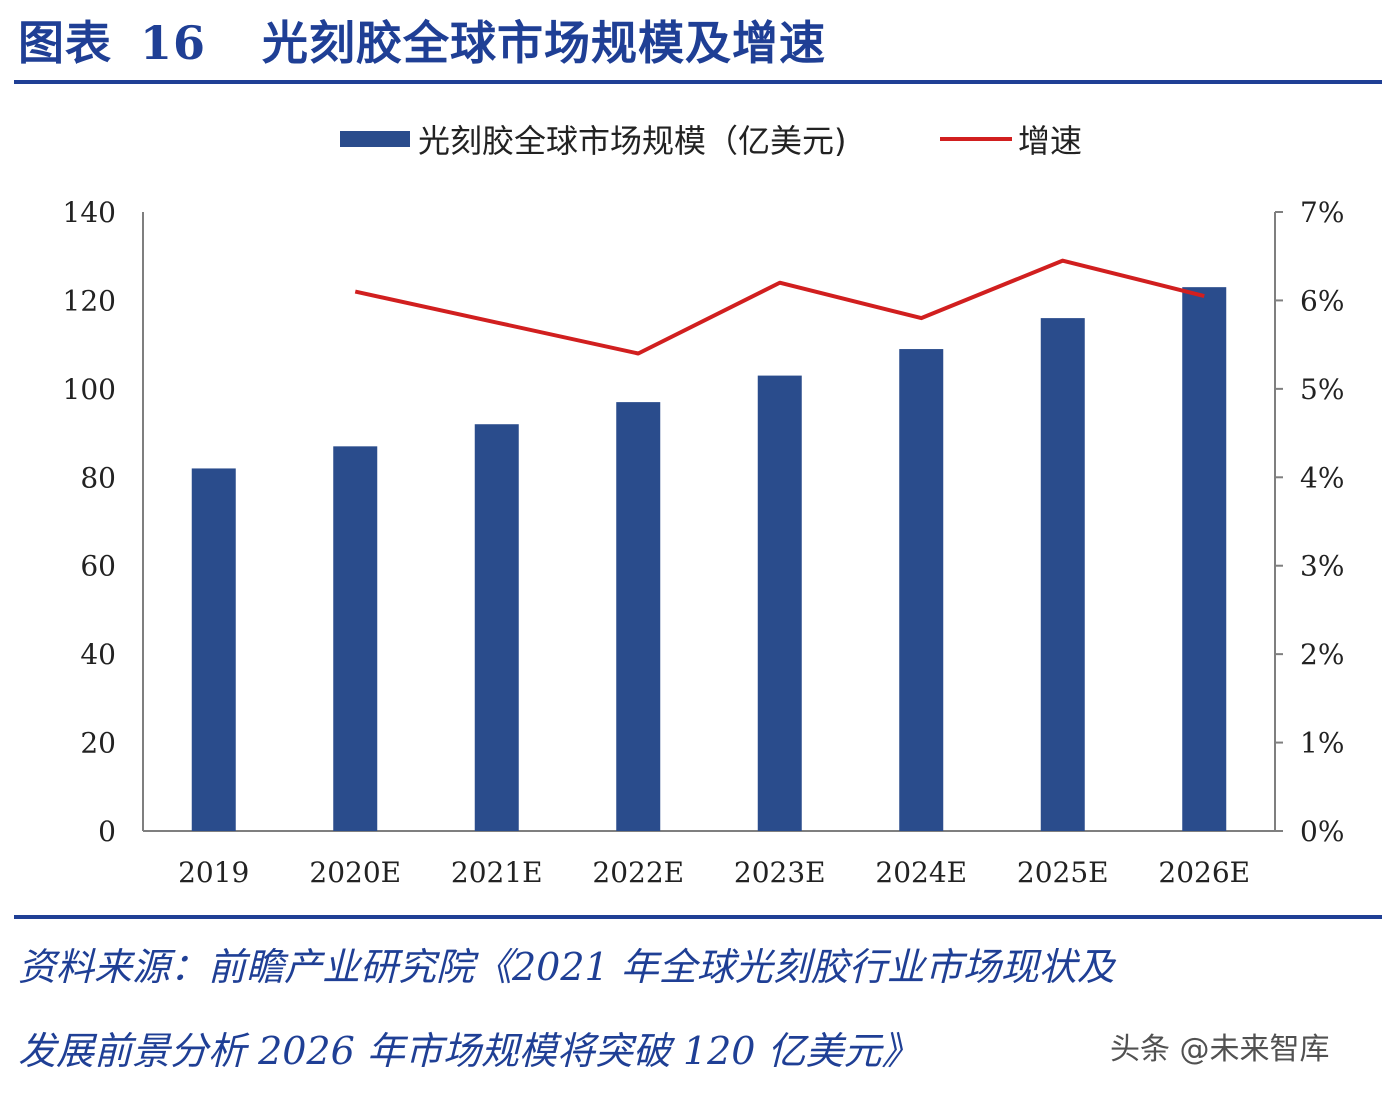 This screenshot has height=1094, width=1398. I want to click on figure-title: 图表 16 光刻胶全球市场规模及增速, so click(422, 43).